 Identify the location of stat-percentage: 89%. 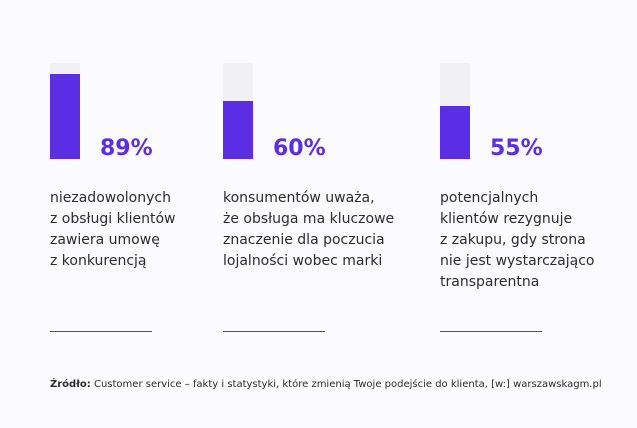
(126, 148).